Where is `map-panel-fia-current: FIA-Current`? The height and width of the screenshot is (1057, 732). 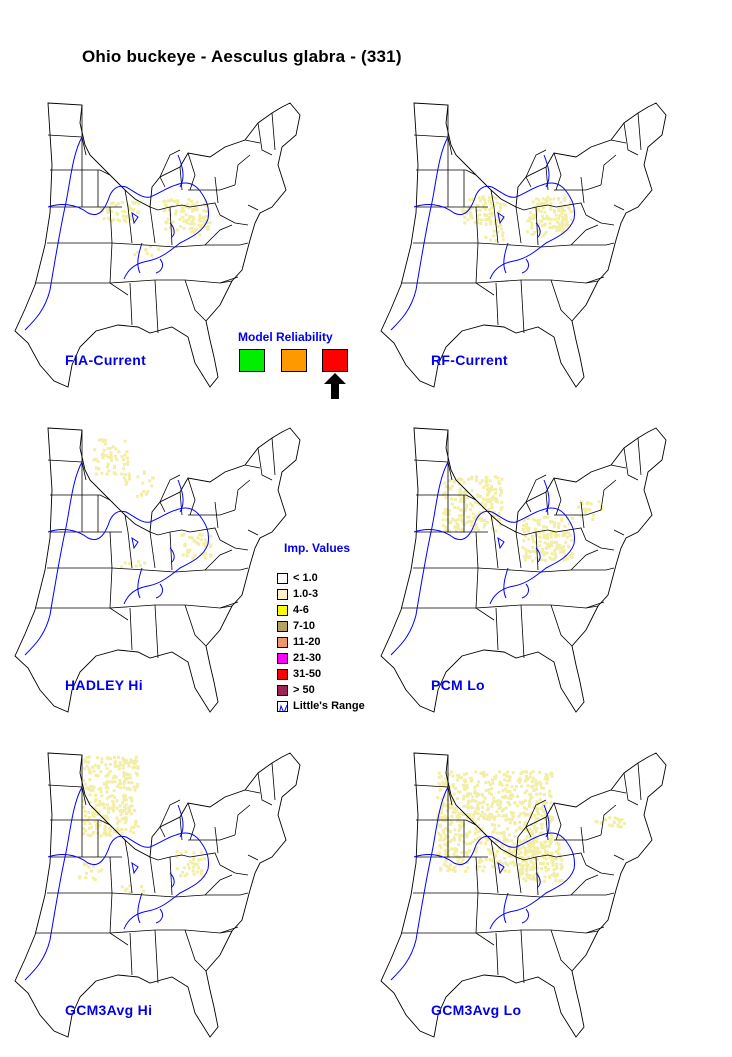 map-panel-fia-current: FIA-Current is located at coordinates (160, 247).